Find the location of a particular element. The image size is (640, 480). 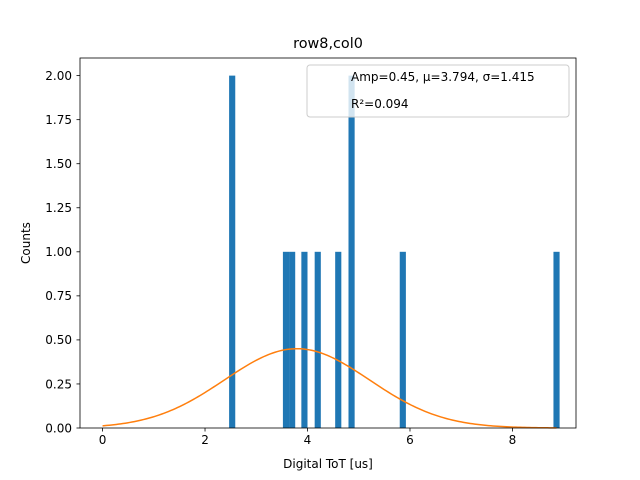

legend-box is located at coordinates (438, 91).